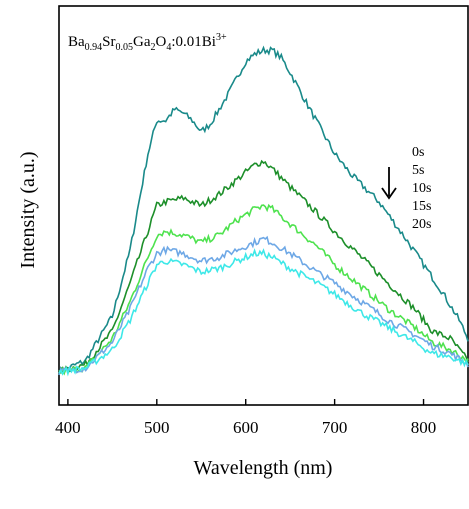 This screenshot has height=509, width=469. What do you see at coordinates (157, 427) in the screenshot?
I see `x-tick-label-500: 500` at bounding box center [157, 427].